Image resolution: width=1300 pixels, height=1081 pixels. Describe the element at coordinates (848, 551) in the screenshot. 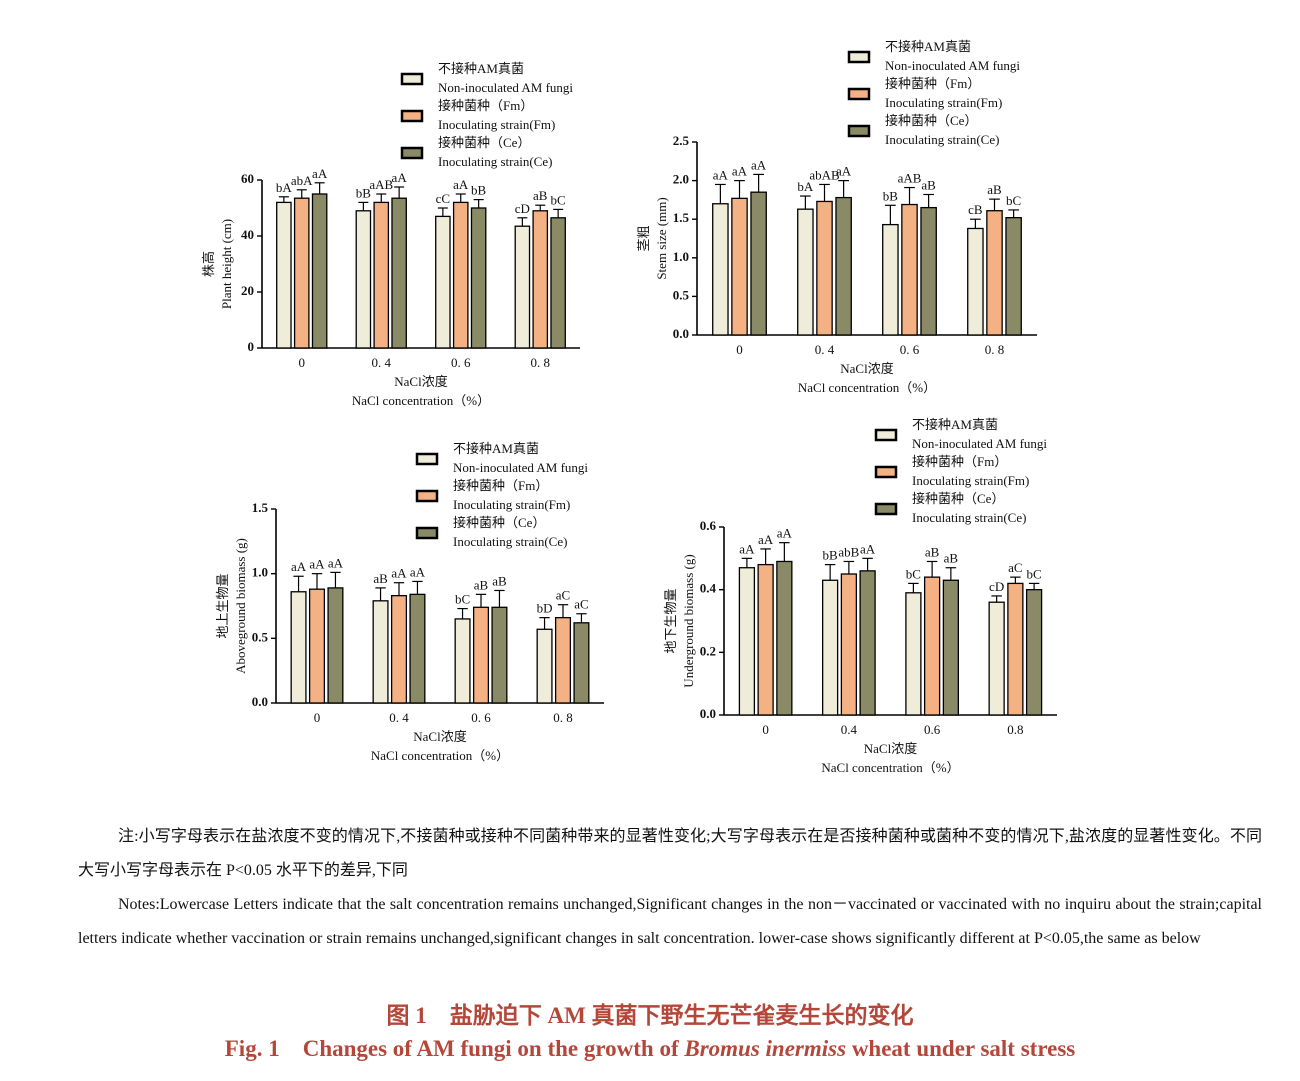

I see `significance-letter: abB` at that location.